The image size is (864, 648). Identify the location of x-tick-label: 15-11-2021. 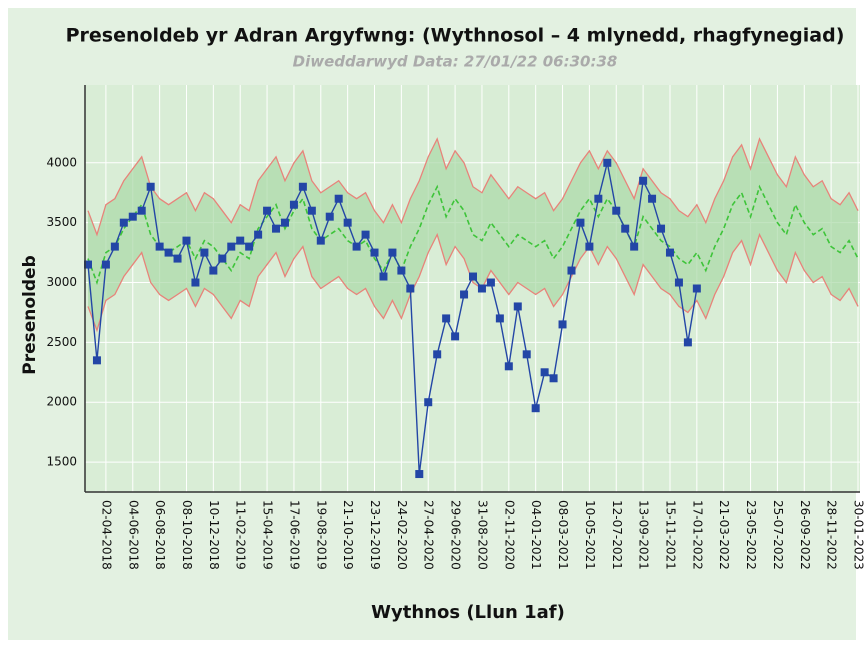
(670, 535).